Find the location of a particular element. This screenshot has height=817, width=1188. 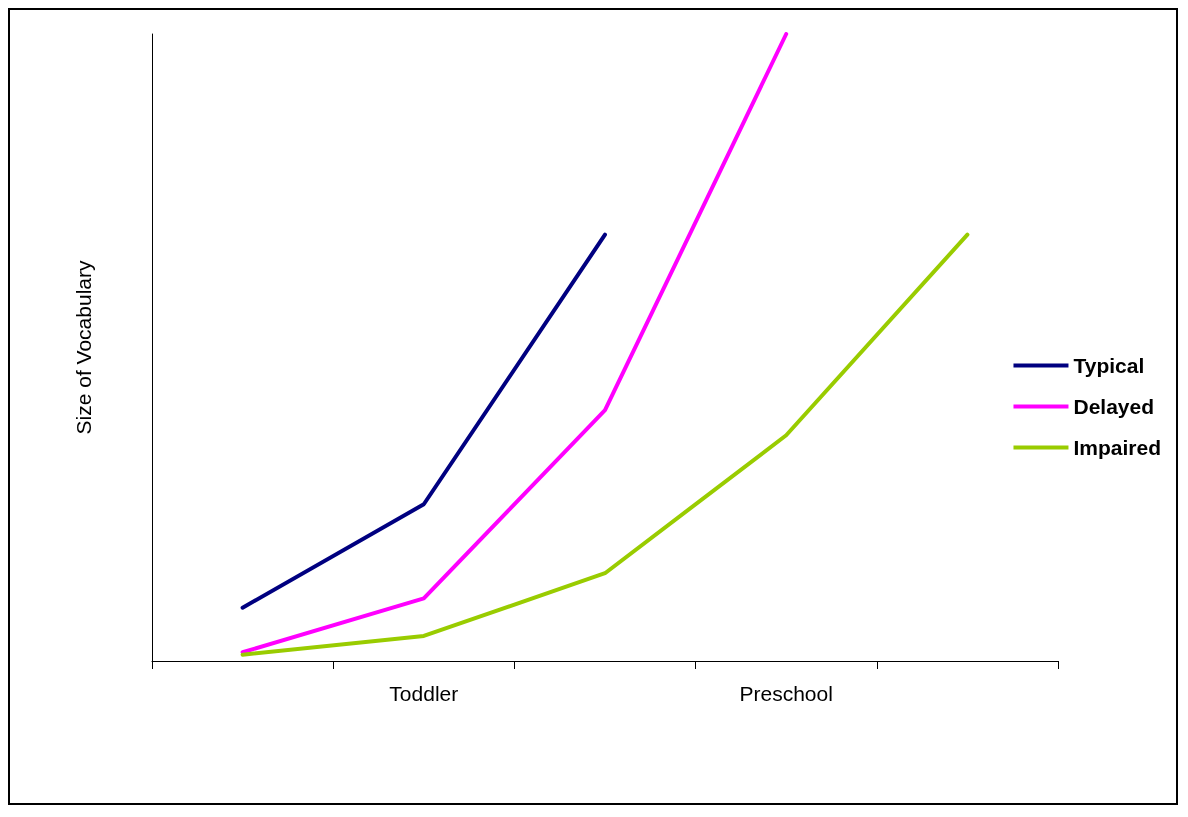

x-tick-label: Preschool is located at coordinates (786, 693).